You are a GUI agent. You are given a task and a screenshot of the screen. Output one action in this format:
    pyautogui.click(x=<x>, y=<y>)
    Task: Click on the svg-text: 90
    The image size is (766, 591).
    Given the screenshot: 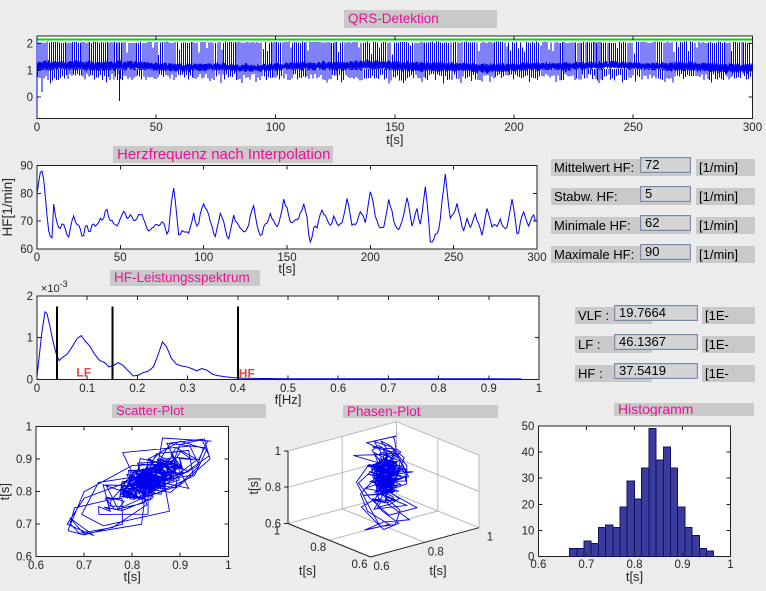 What is the action you would take?
    pyautogui.click(x=26, y=167)
    